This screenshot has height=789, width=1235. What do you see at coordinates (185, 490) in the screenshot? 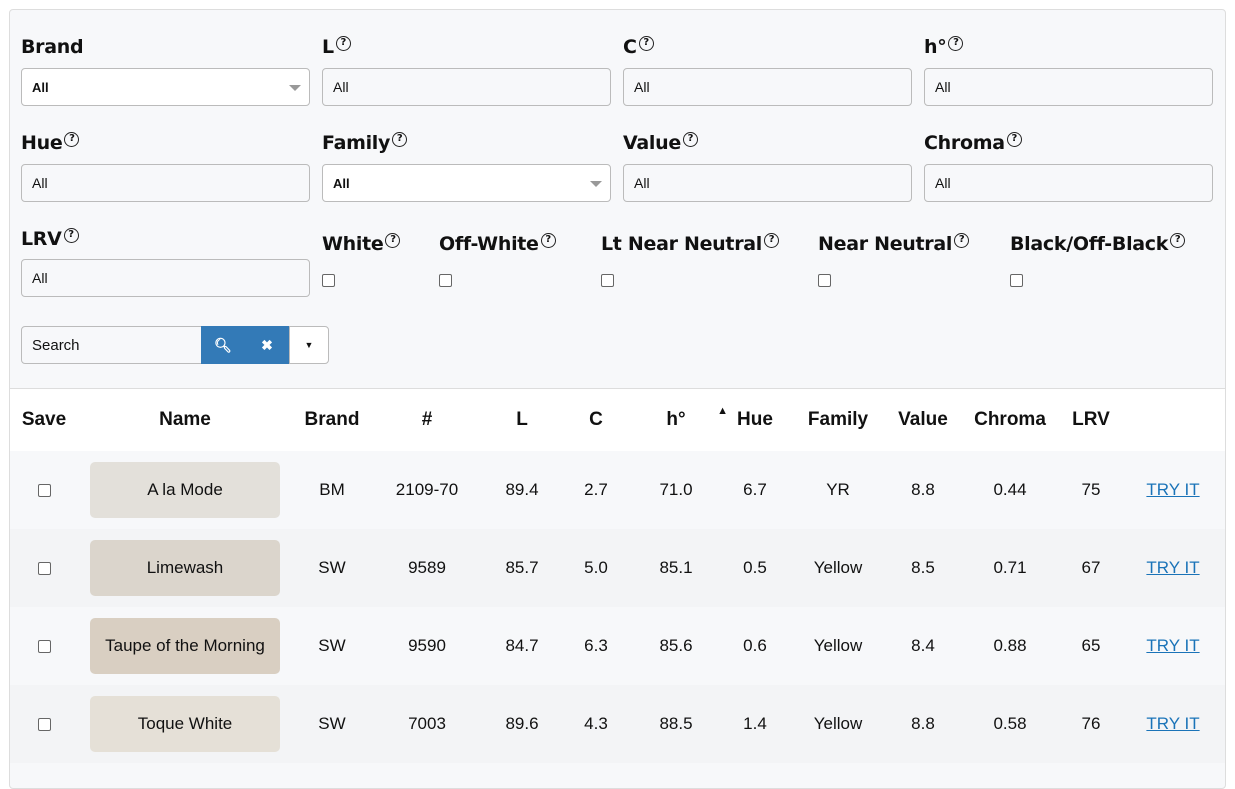
I see `color-swatch: A la Mode` at bounding box center [185, 490].